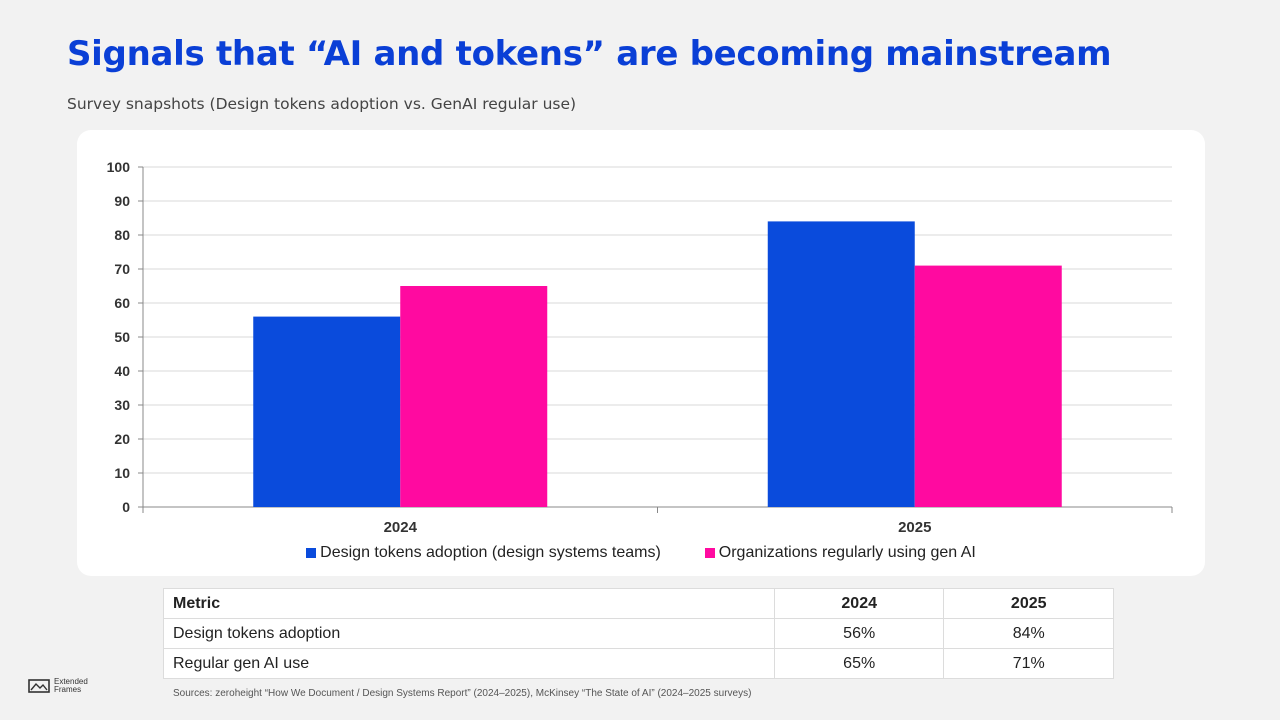 The height and width of the screenshot is (720, 1280). I want to click on table-header-row: Metric 2024 2025, so click(638, 603).